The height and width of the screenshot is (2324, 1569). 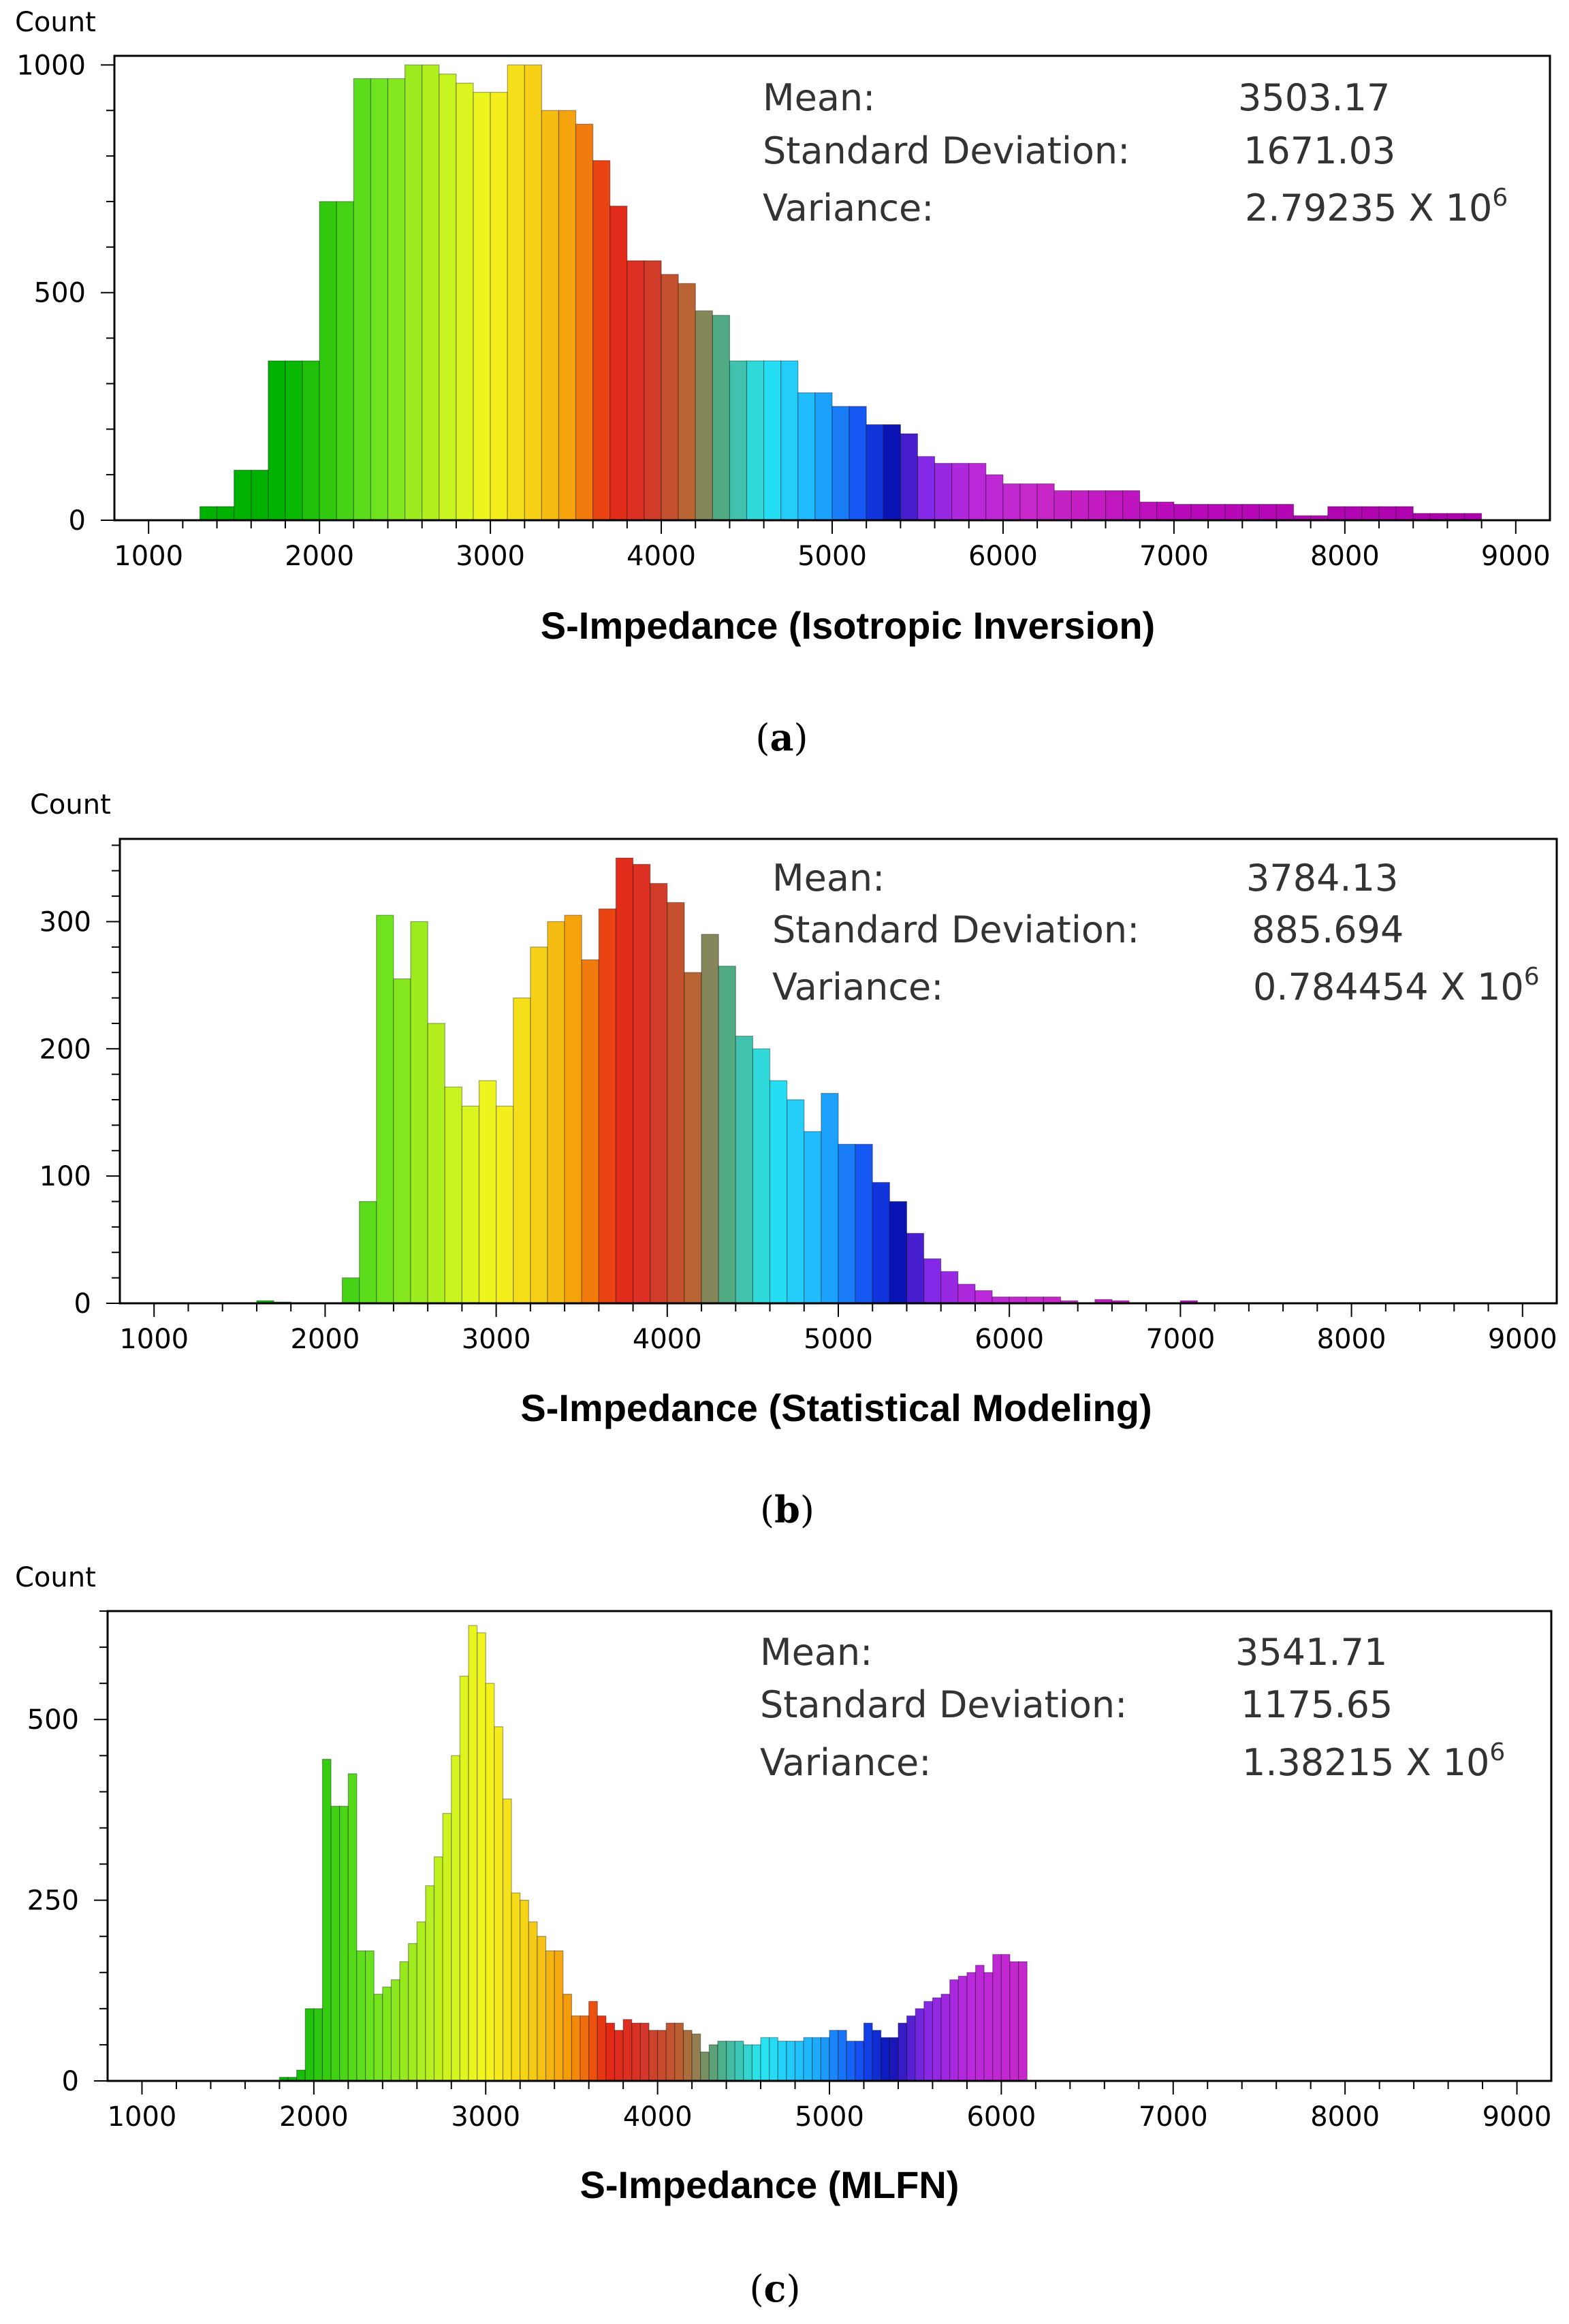 I want to click on y-tick-label: 0, so click(x=70, y=2081).